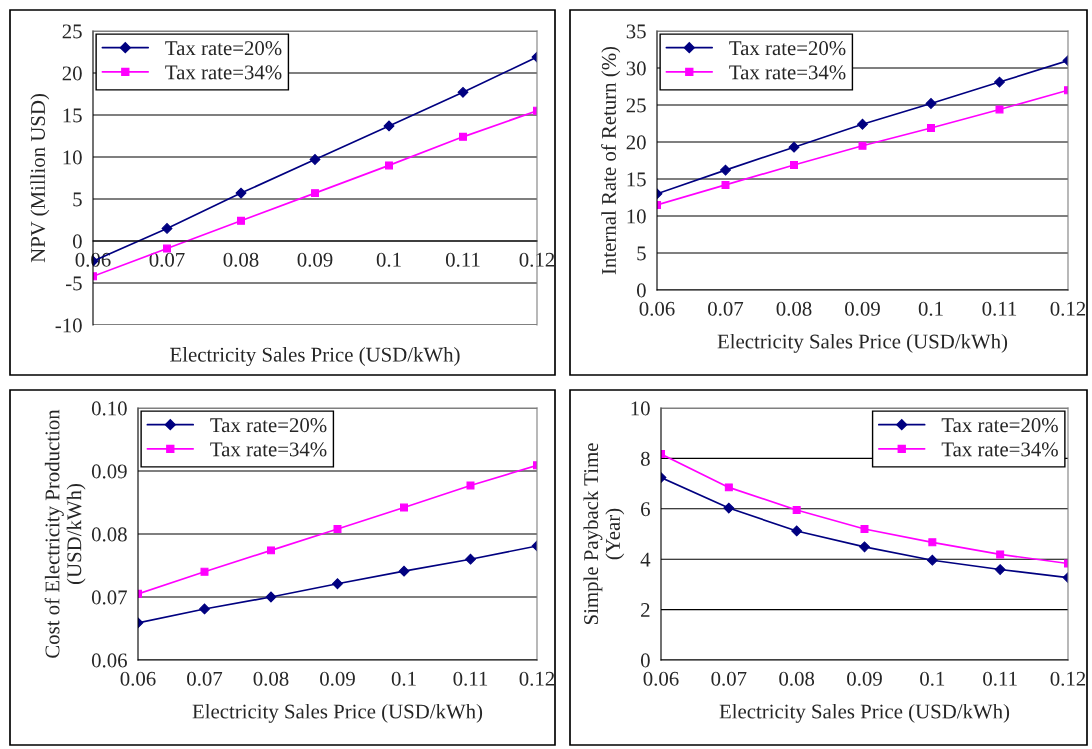 This screenshot has width=1092, height=749. Describe the element at coordinates (645, 458) in the screenshot. I see `y-tick-label: 8` at that location.